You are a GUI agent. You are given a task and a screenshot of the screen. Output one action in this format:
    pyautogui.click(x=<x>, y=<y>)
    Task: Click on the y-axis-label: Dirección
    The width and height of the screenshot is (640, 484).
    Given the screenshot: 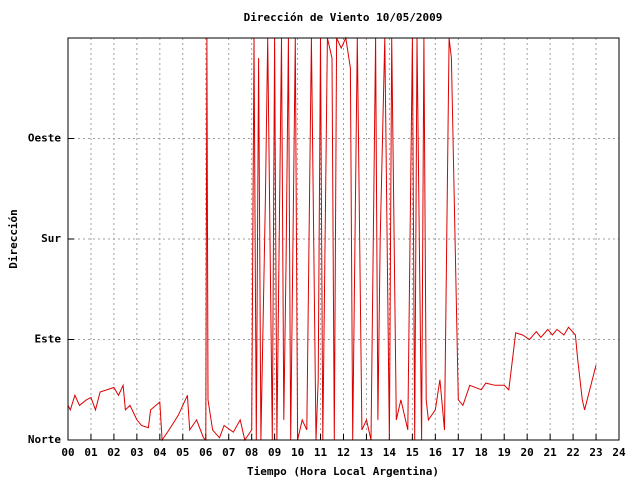 What is the action you would take?
    pyautogui.click(x=13, y=239)
    